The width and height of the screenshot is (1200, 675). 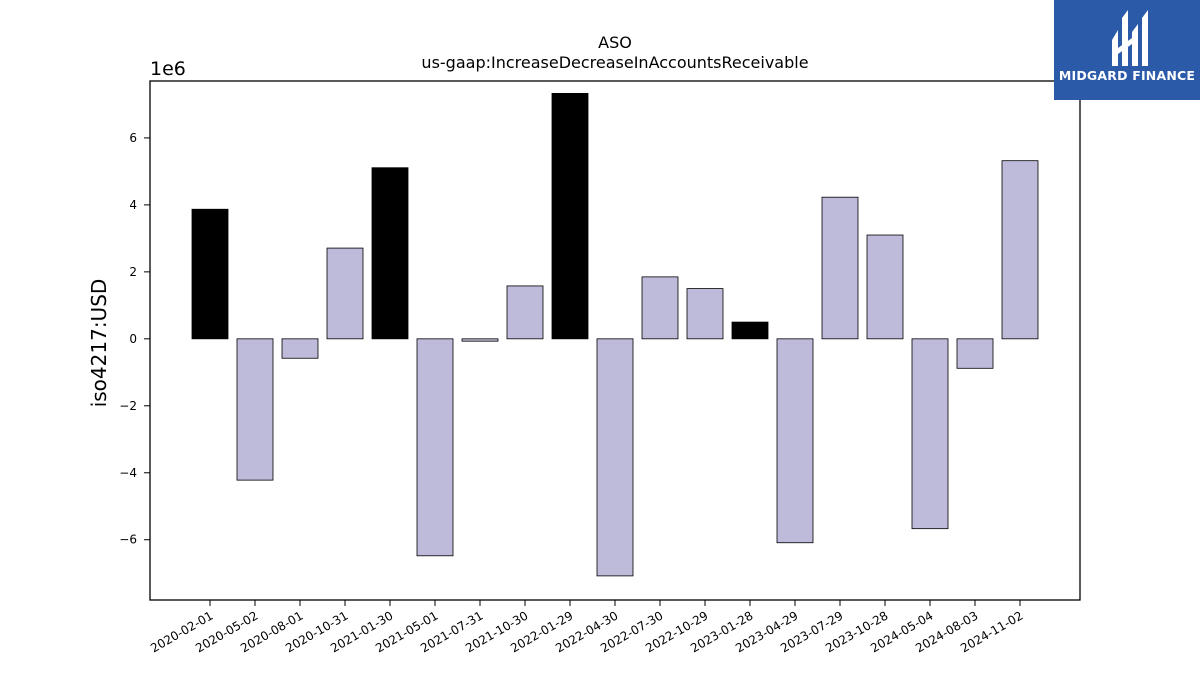 I want to click on y-tick-label: −6, so click(x=128, y=540).